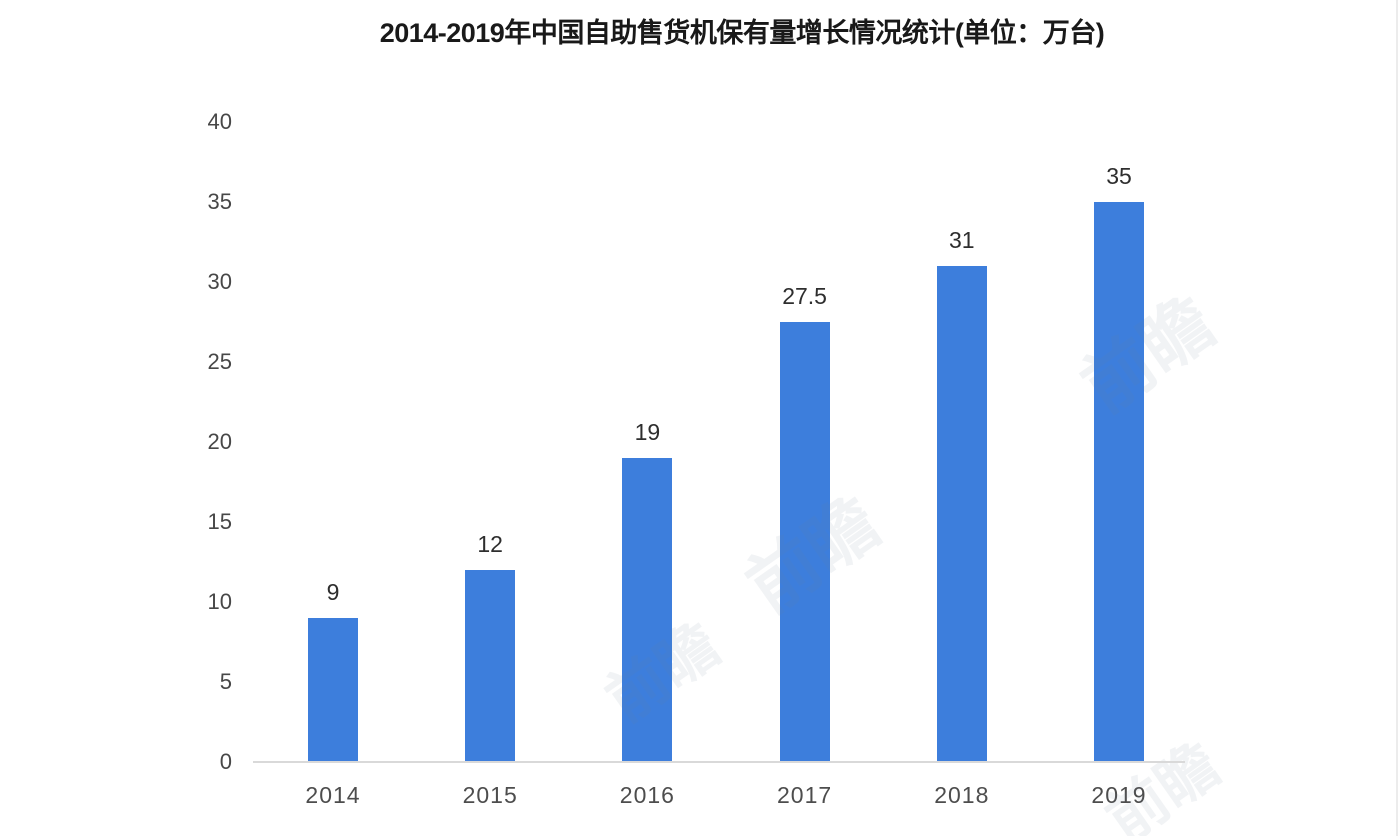 This screenshot has width=1400, height=836. I want to click on y-axis-tick-label: 15, so click(219, 521).